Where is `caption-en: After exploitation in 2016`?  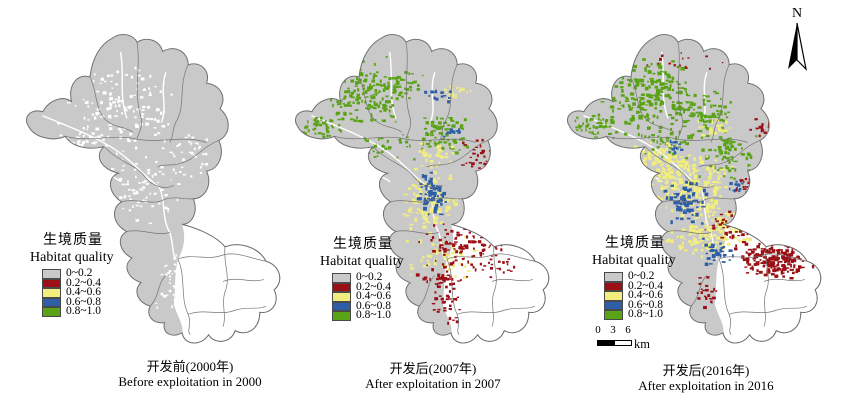
caption-en: After exploitation in 2016 is located at coordinates (706, 385).